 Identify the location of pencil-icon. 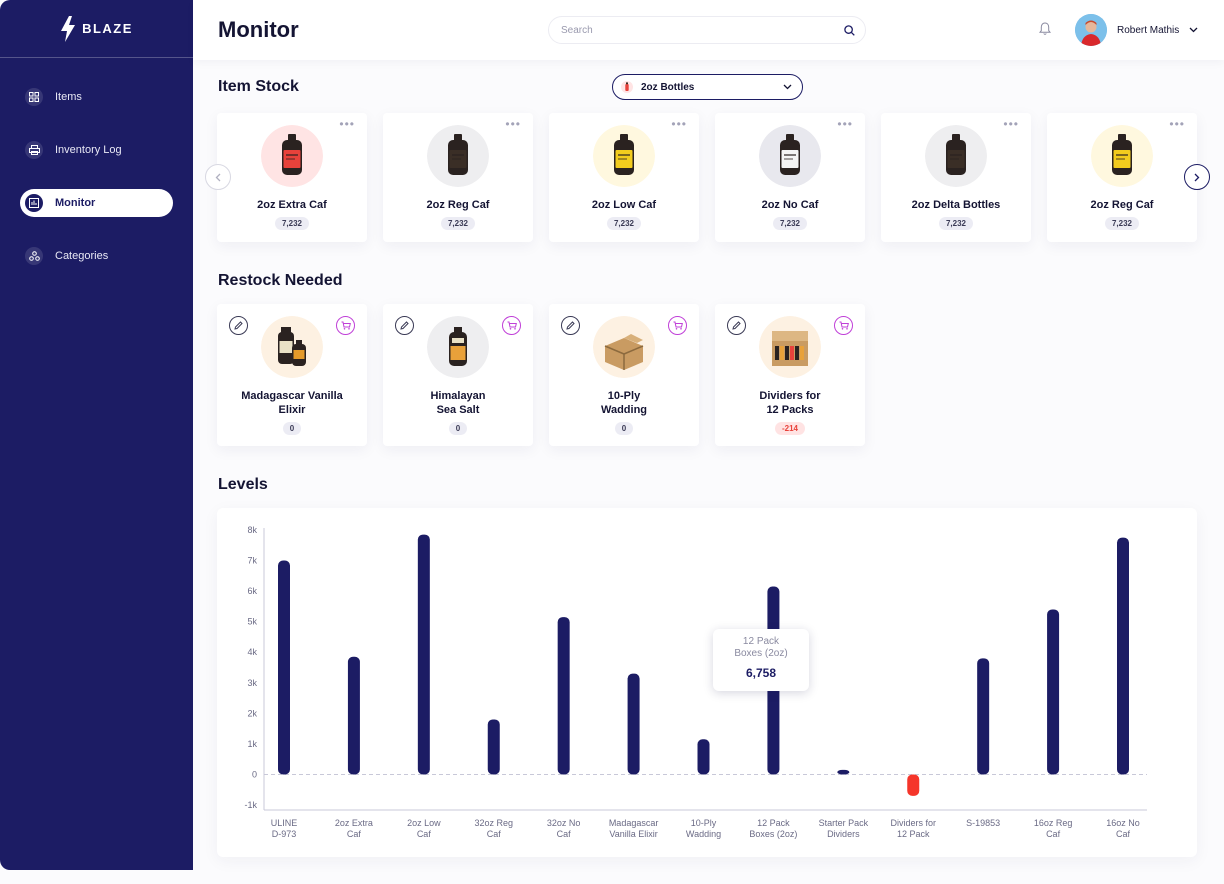
(736, 325).